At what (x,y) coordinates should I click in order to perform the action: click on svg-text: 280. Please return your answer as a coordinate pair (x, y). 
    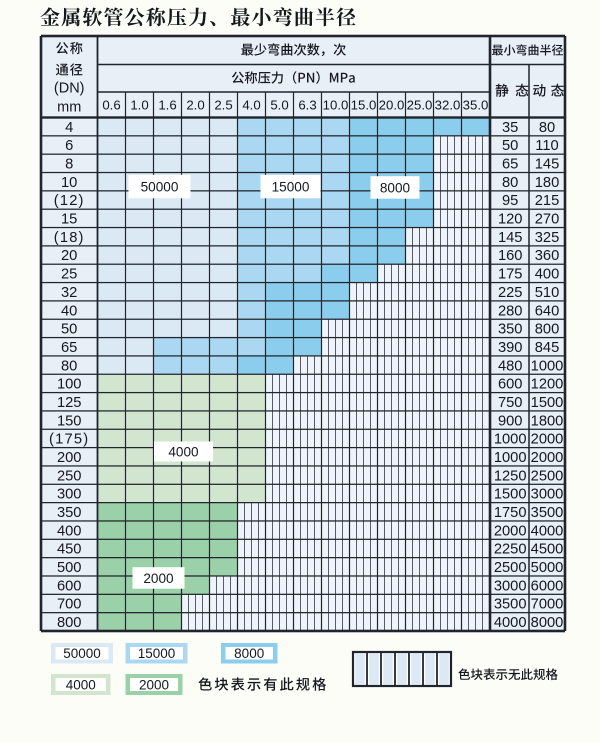
    Looking at the image, I should click on (510, 311).